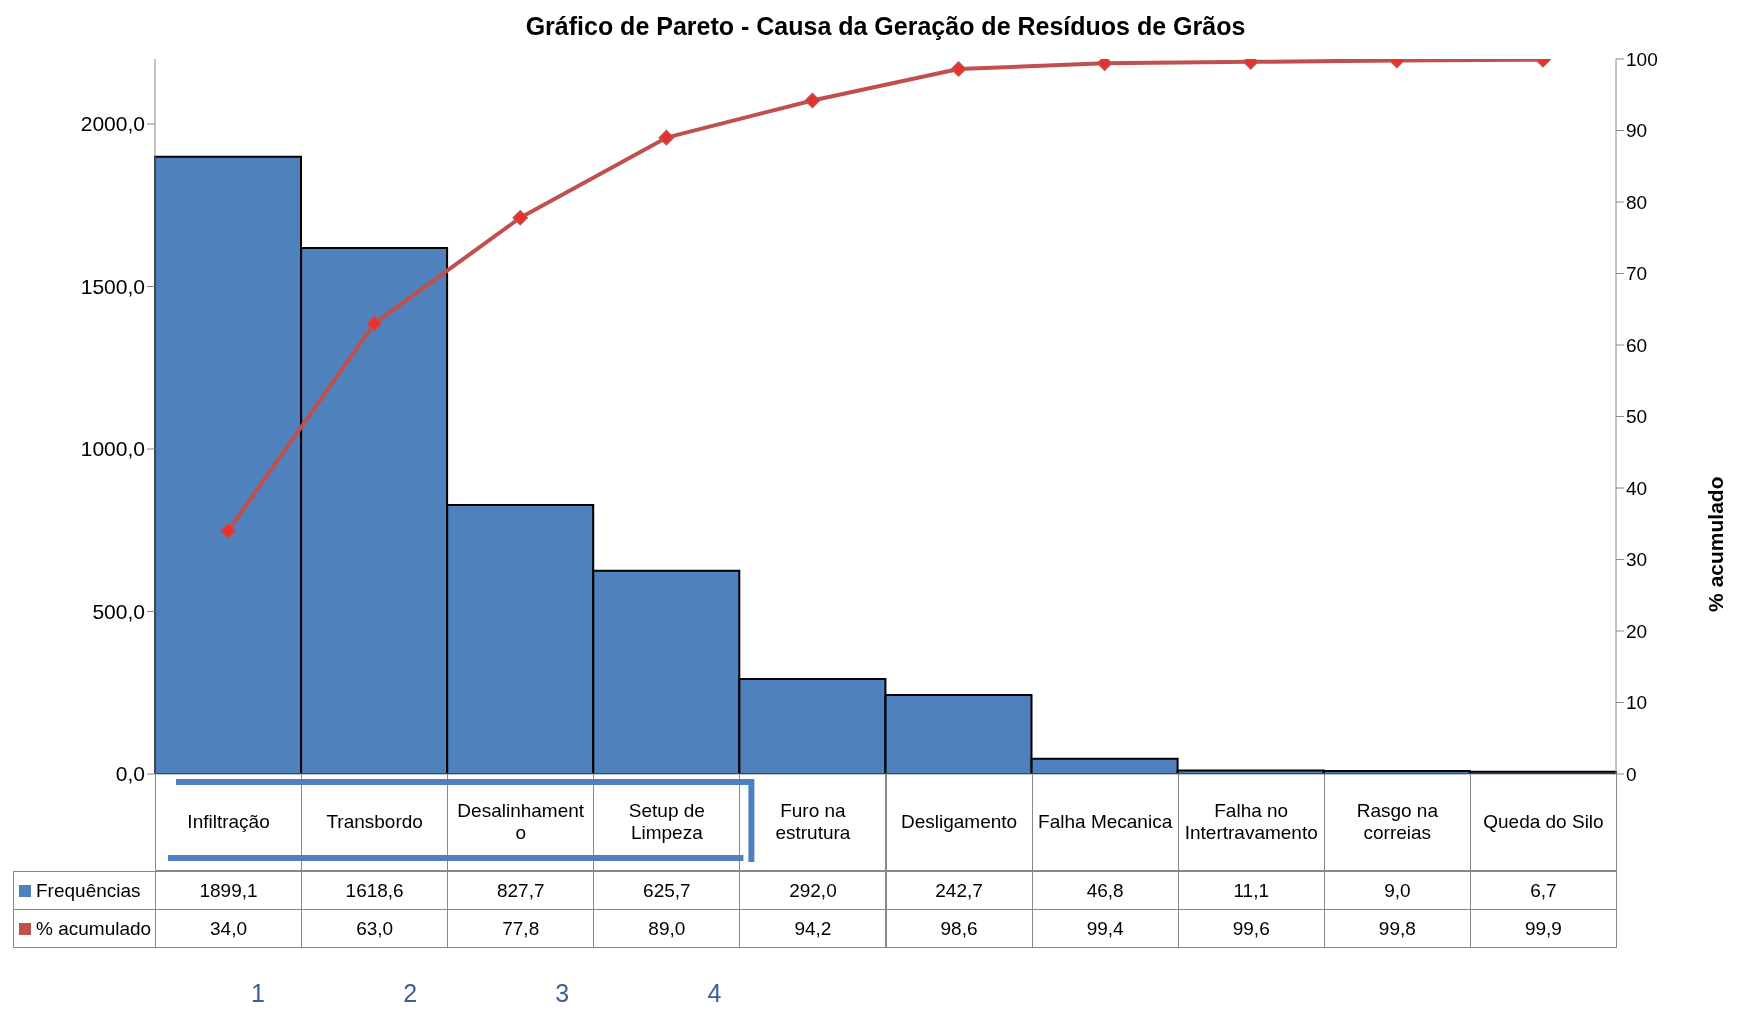 The image size is (1758, 1014). What do you see at coordinates (118, 611) in the screenshot?
I see `y-tick-label: 500,0` at bounding box center [118, 611].